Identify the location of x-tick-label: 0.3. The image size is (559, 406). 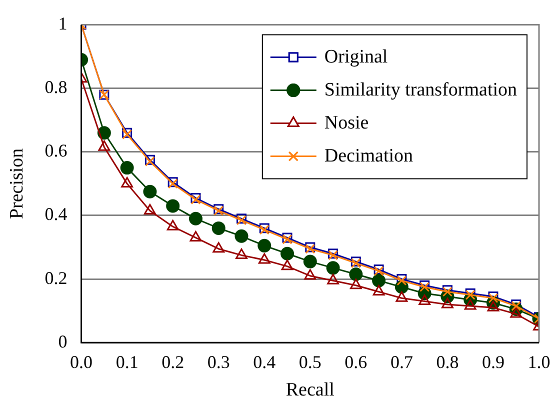
(218, 362).